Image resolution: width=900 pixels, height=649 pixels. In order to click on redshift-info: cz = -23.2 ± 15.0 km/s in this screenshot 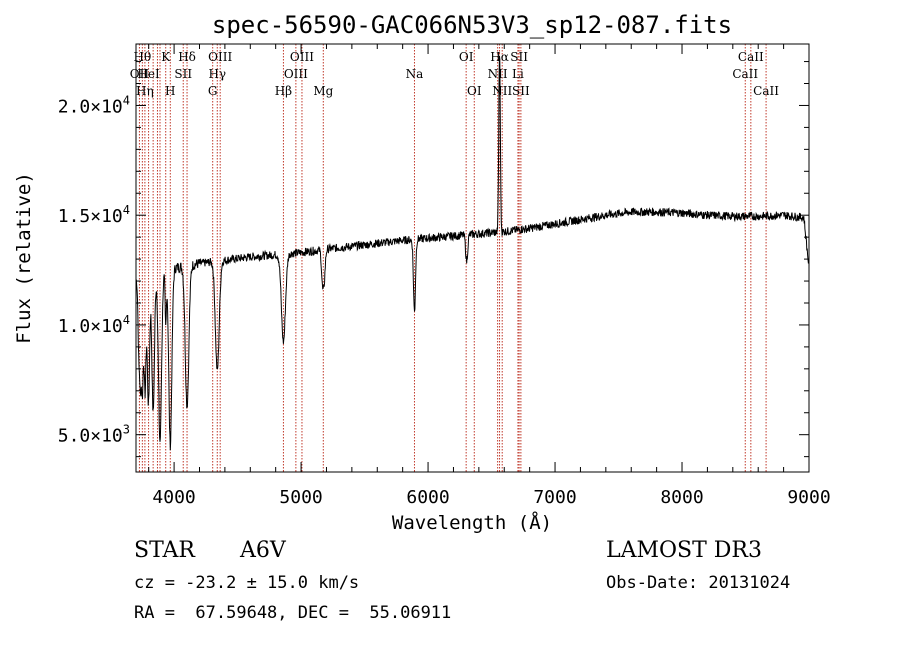, I will do `click(247, 583)`.